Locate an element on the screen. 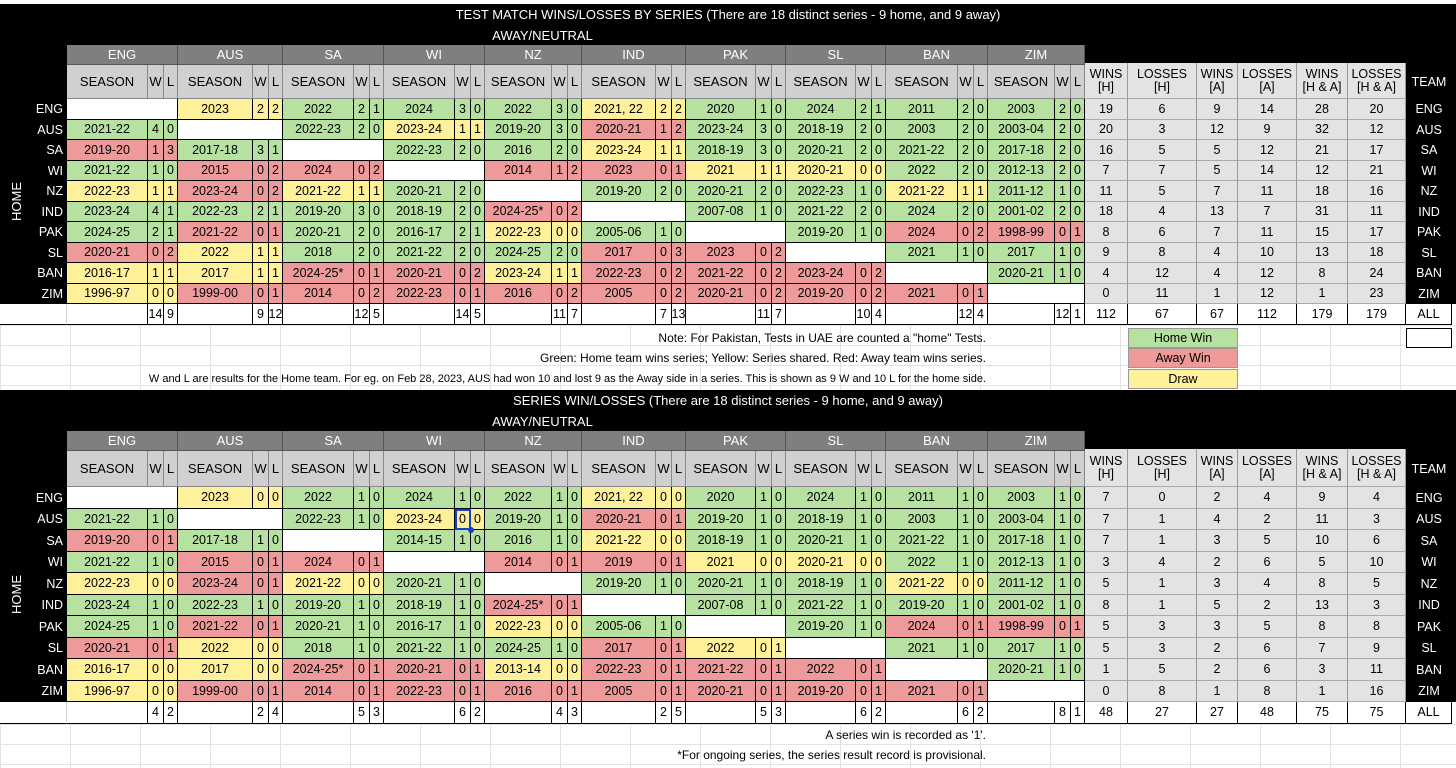 This screenshot has height=768, width=1456. total-w: 12 is located at coordinates (966, 314).